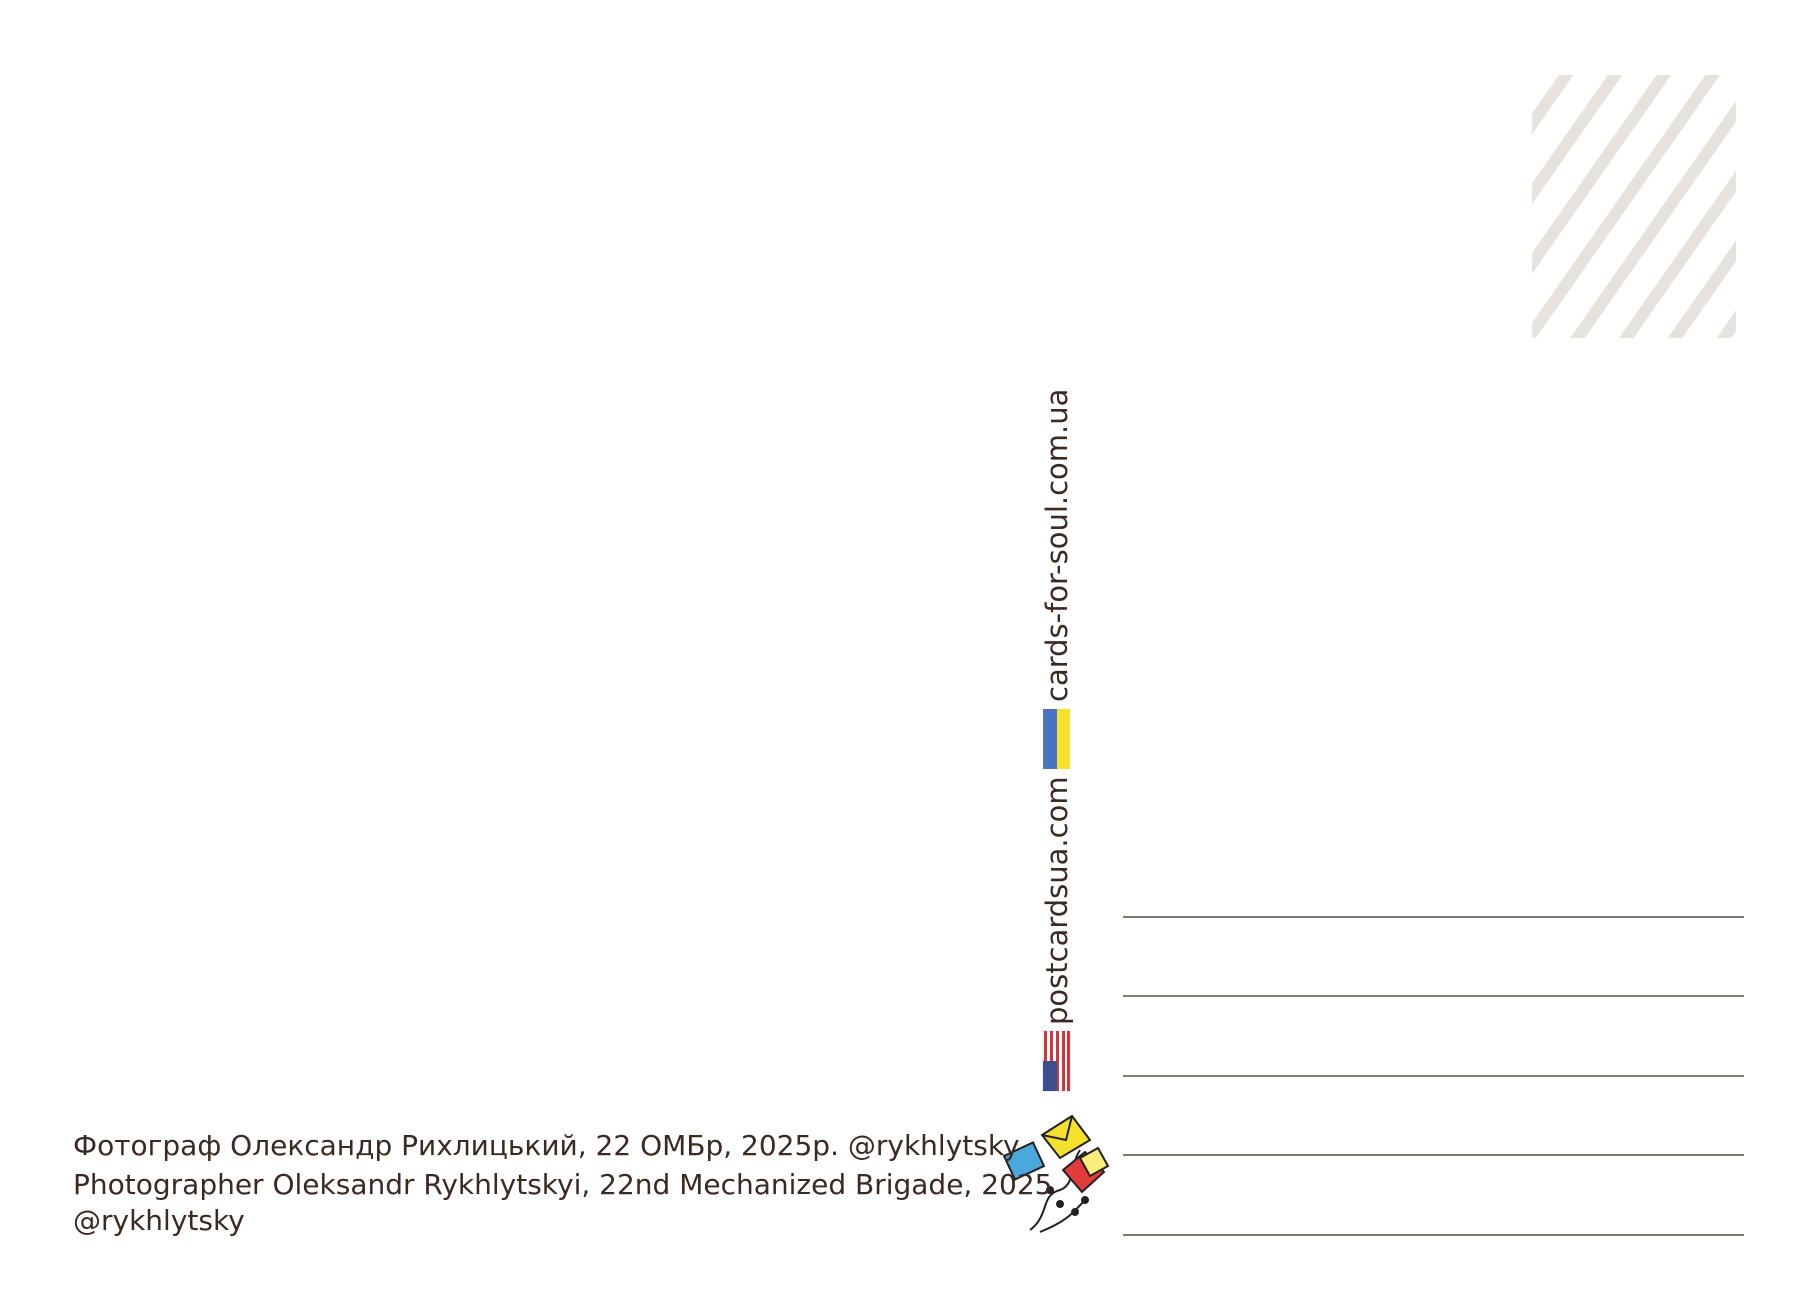 This screenshot has width=1795, height=1291. What do you see at coordinates (1056, 1061) in the screenshot?
I see `usa-flag` at bounding box center [1056, 1061].